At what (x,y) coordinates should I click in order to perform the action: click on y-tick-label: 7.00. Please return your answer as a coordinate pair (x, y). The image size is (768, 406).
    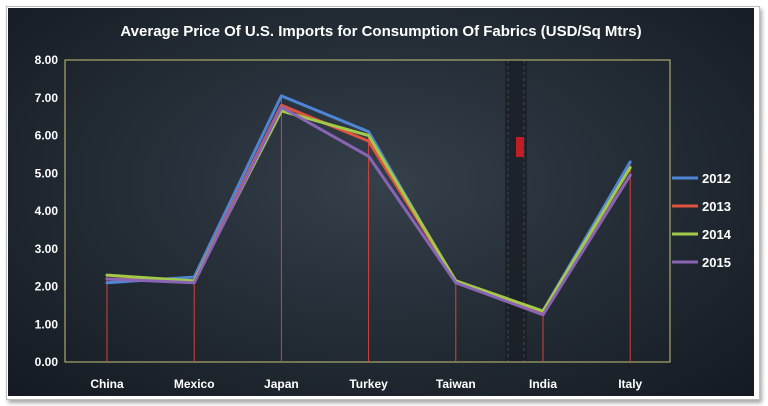
    Looking at the image, I should click on (47, 98).